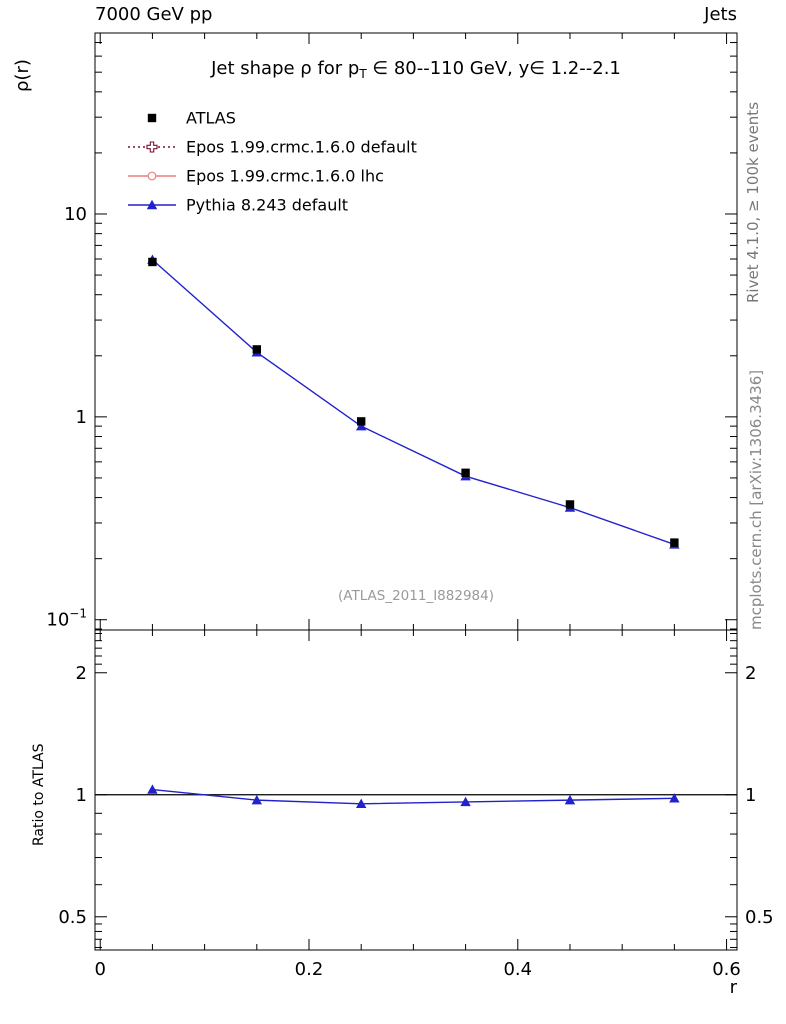  What do you see at coordinates (416, 596) in the screenshot?
I see `analysis-id-watermark: (ATLAS_2011_I882984)` at bounding box center [416, 596].